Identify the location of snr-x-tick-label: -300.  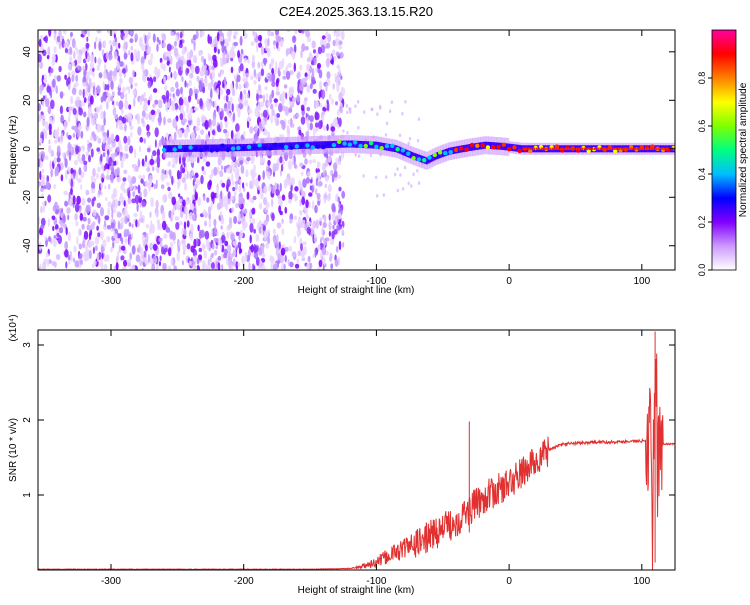
(111, 581).